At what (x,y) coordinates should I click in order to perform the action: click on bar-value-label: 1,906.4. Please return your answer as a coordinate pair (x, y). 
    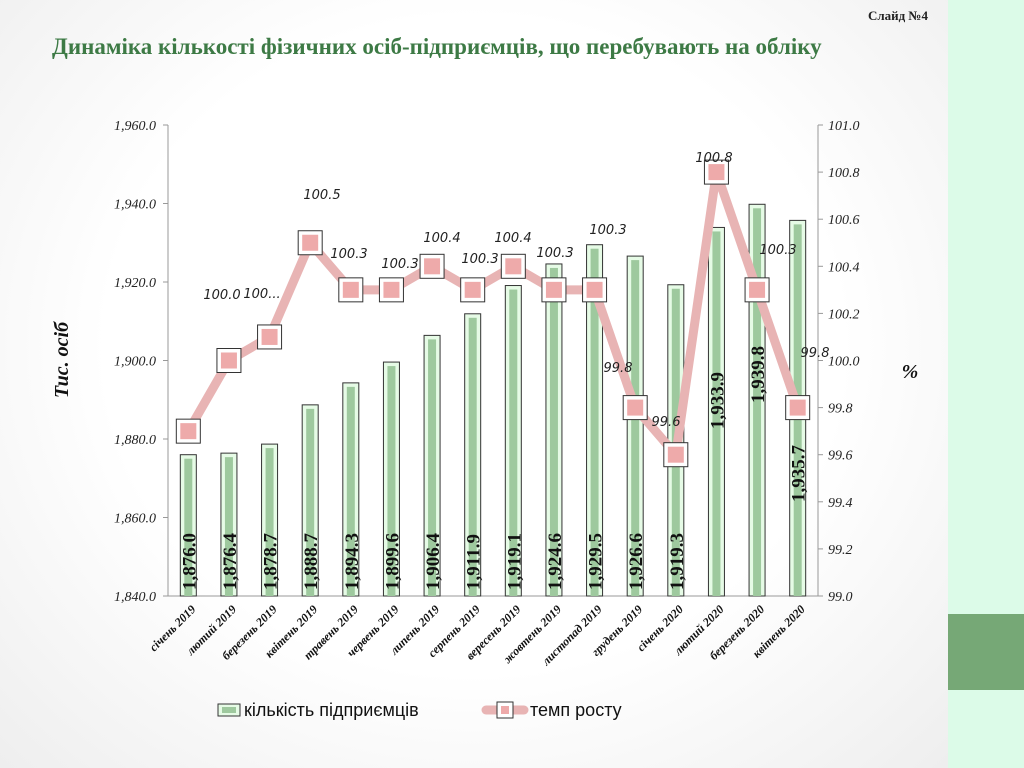
    Looking at the image, I should click on (433, 562).